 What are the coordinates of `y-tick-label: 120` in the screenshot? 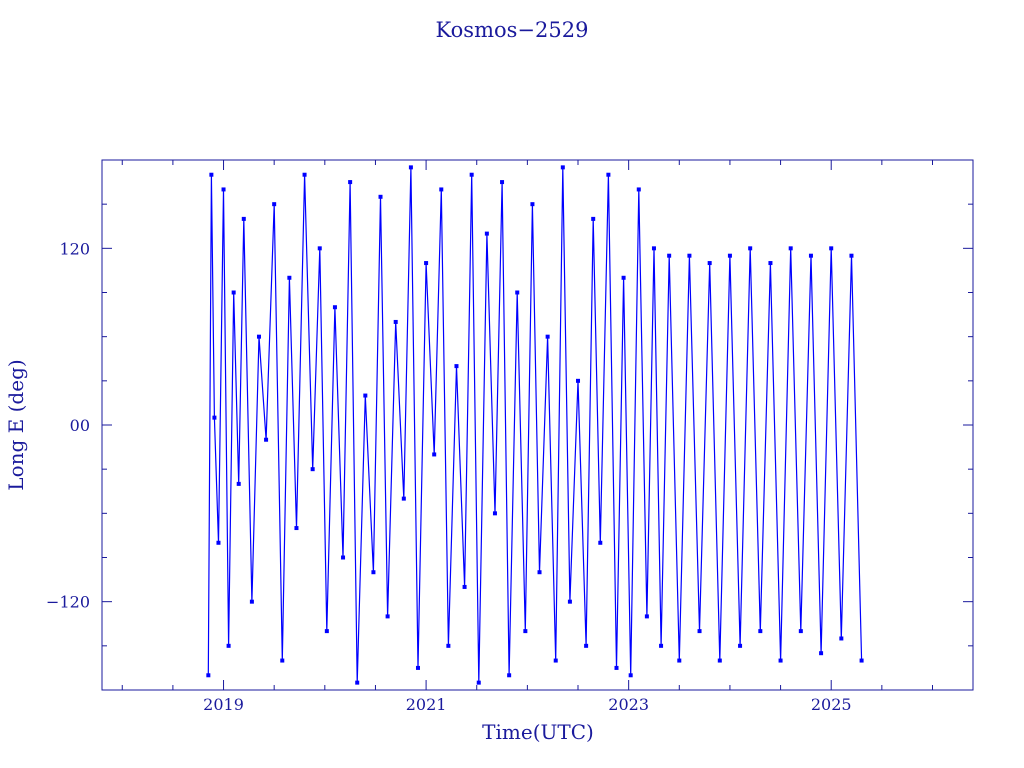 It's located at (74, 248).